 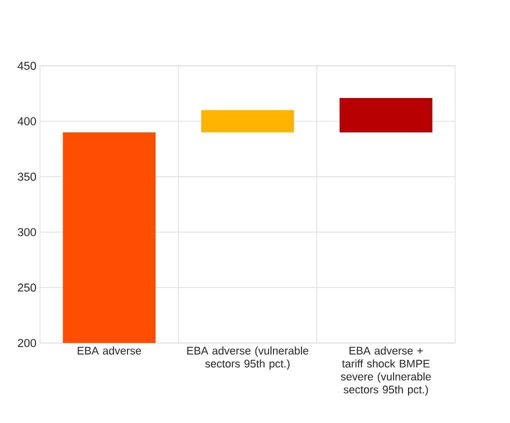 I want to click on y-tick-label: 400, so click(x=27, y=121).